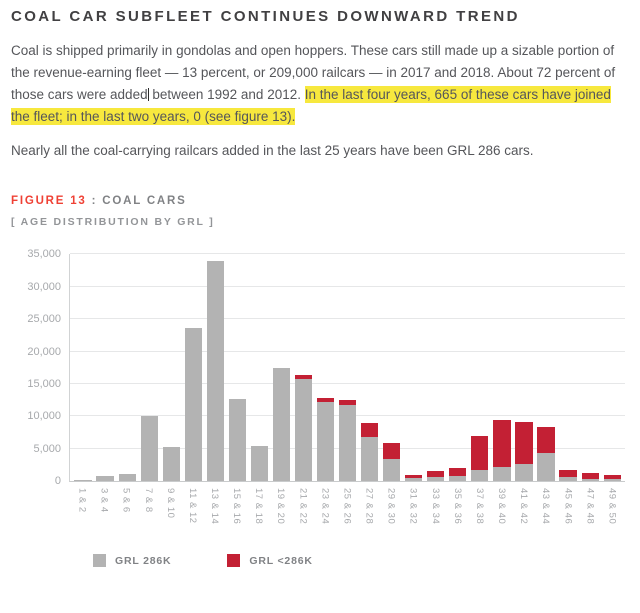 The width and height of the screenshot is (640, 613). I want to click on x-axis-tick-label: 33 & 34, so click(435, 506).